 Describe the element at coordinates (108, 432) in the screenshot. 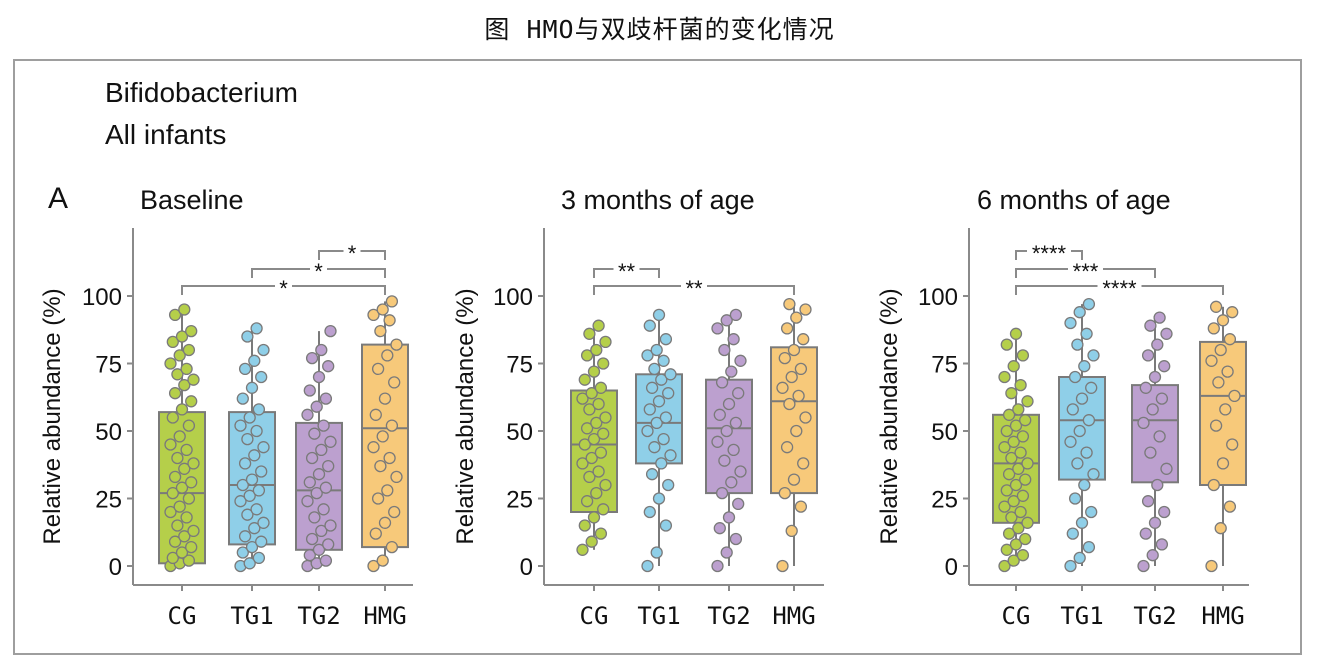

I see `y-tick-label: 50` at that location.